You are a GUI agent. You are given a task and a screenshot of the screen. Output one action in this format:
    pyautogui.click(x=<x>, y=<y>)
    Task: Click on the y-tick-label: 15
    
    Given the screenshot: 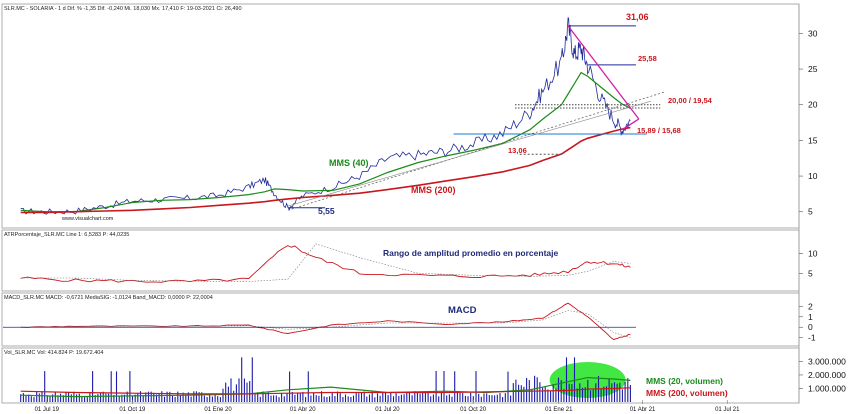 What is the action you would take?
    pyautogui.click(x=813, y=140)
    